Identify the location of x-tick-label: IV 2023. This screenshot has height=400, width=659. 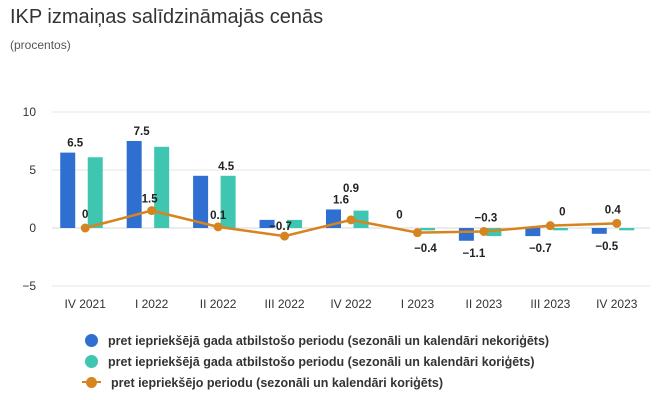
(617, 304).